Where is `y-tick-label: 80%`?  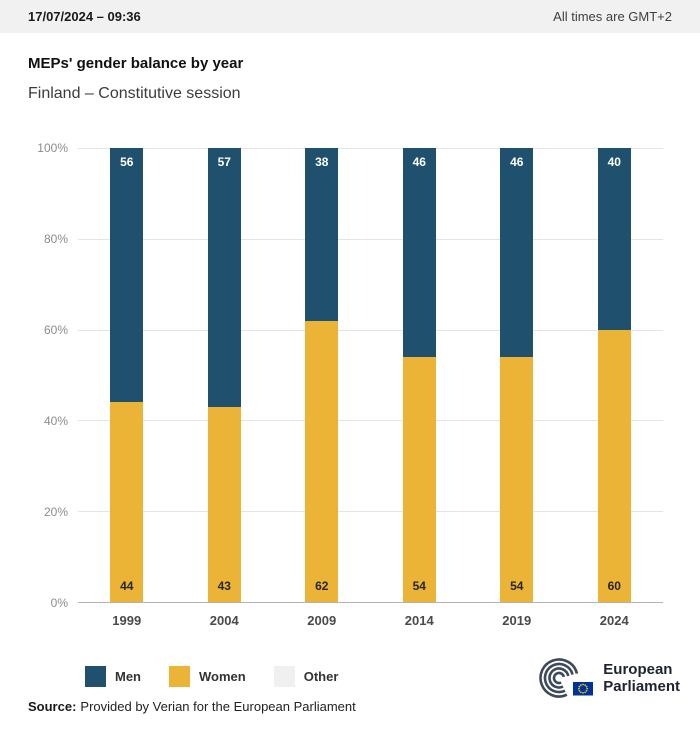 y-tick-label: 80% is located at coordinates (55, 239).